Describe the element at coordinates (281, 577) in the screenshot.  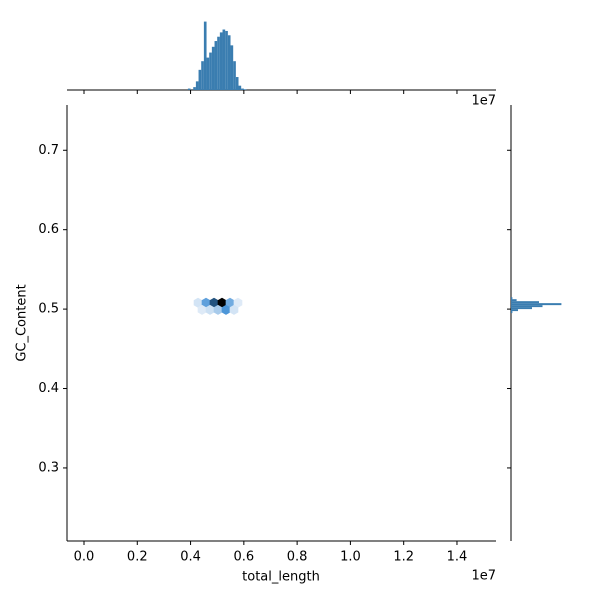
I see `x-axis-label: total_length` at that location.